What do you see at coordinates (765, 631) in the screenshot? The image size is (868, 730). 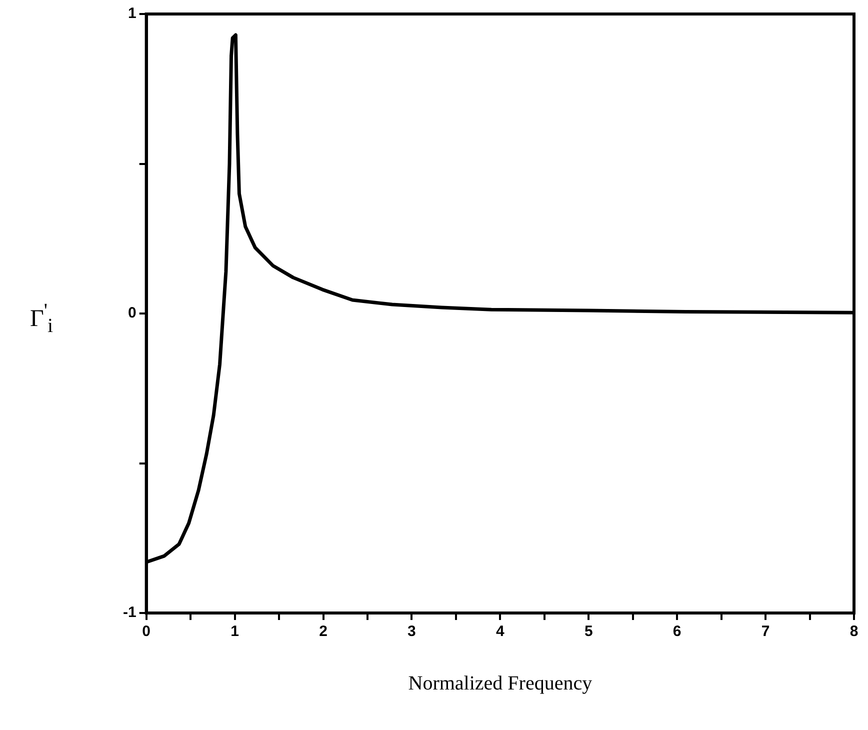 I see `x-tick-label: 7` at bounding box center [765, 631].